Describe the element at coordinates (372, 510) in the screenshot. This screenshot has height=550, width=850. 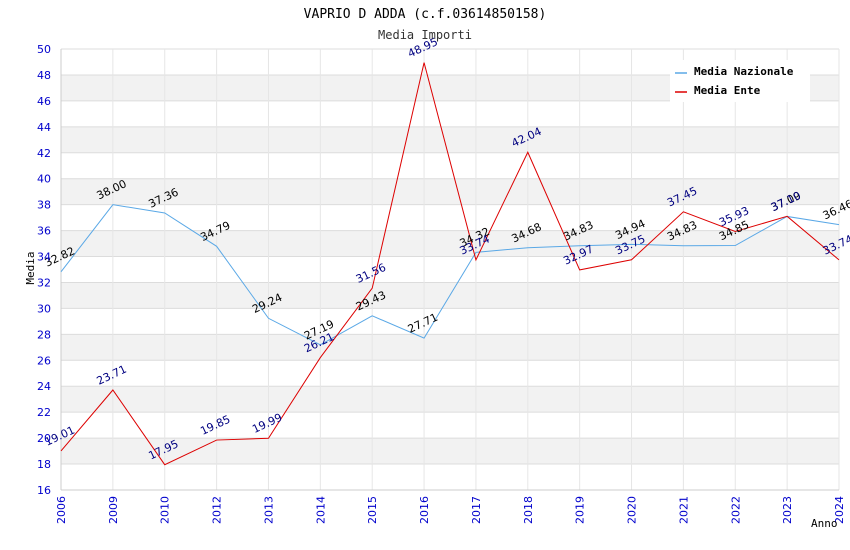
I see `x-tick-label: 2015` at that location.